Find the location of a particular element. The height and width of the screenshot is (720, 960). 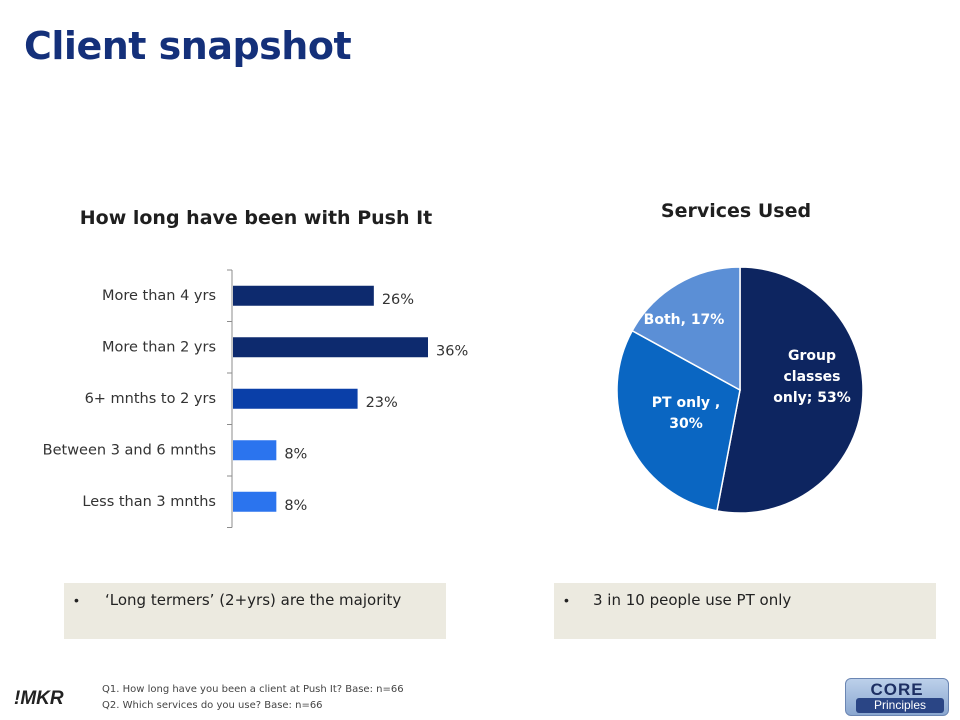

logo-principles-text: Principles is located at coordinates (900, 705).